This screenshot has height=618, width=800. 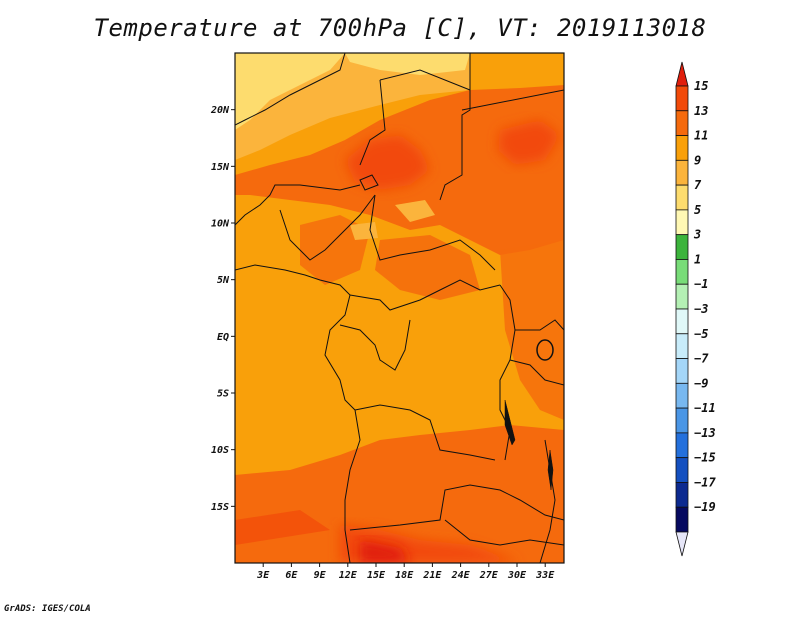 I want to click on y-tick-label: 5S, so click(x=223, y=394).